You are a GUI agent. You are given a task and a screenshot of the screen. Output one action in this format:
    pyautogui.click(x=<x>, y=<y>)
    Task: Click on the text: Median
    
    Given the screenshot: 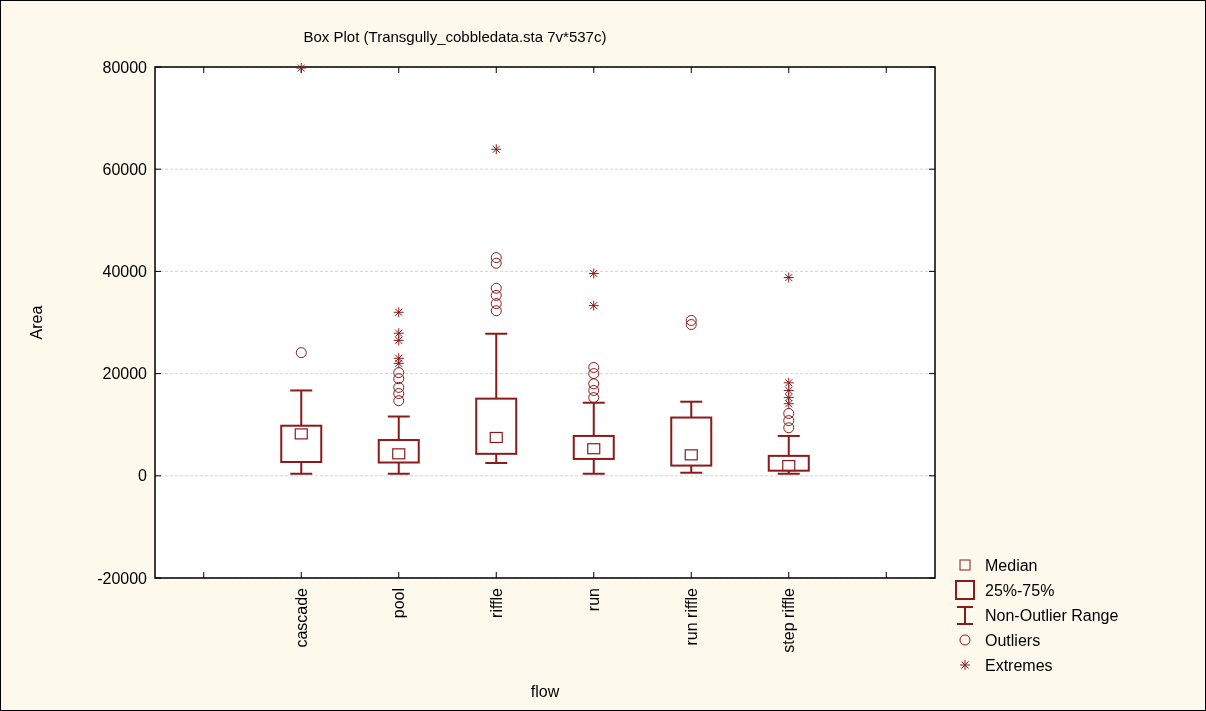 What is the action you would take?
    pyautogui.click(x=1011, y=565)
    